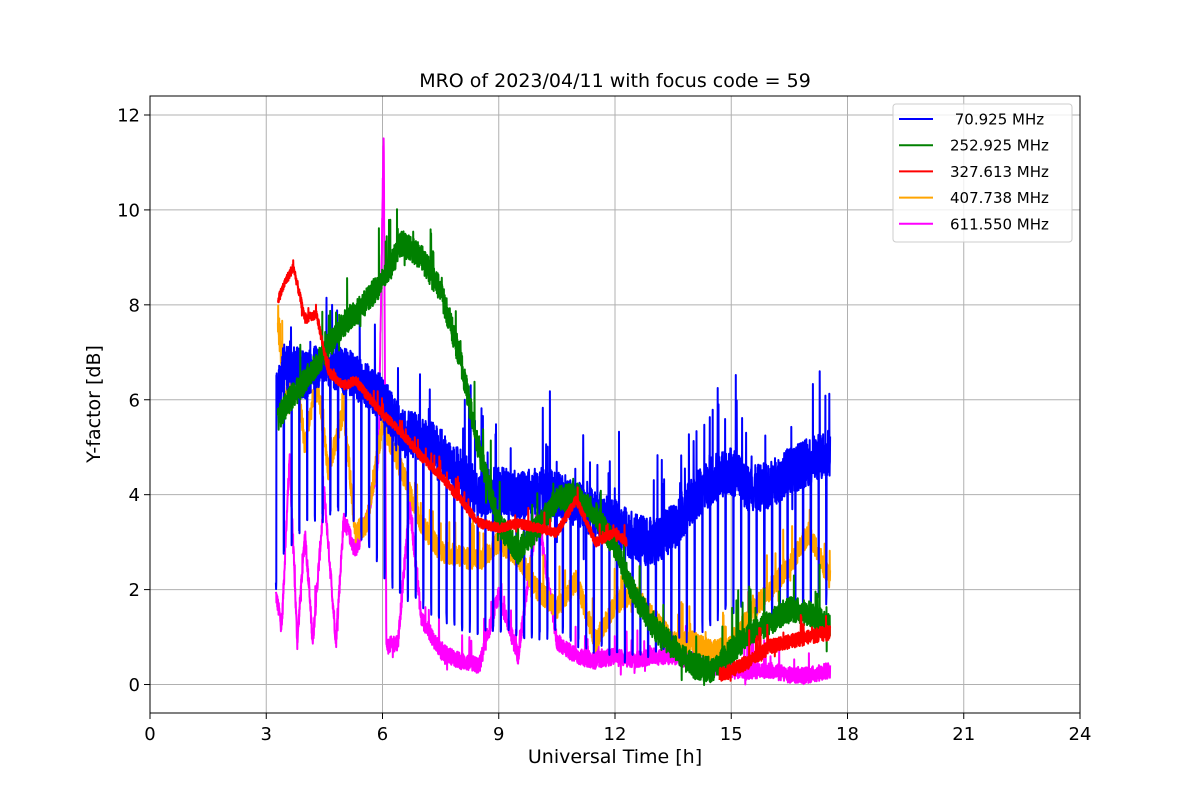 The image size is (1200, 800). Describe the element at coordinates (997, 120) in the screenshot. I see `legend-label-70.925-mhz: 70.925 MHz` at that location.